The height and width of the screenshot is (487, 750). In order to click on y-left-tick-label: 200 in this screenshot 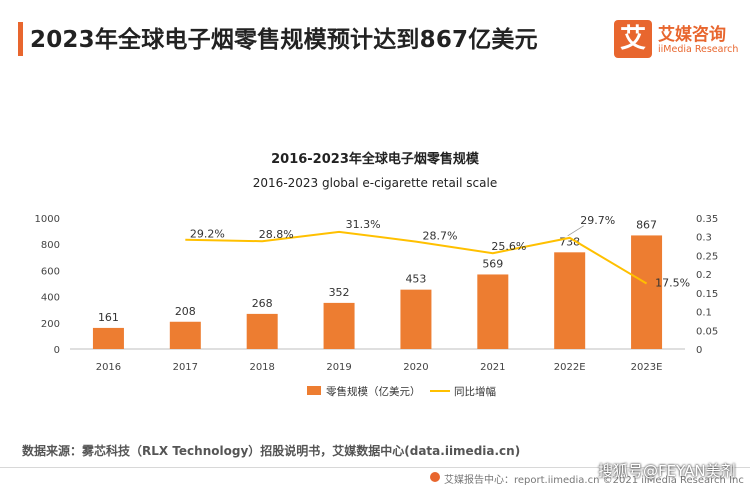, I will do `click(50, 324)`.